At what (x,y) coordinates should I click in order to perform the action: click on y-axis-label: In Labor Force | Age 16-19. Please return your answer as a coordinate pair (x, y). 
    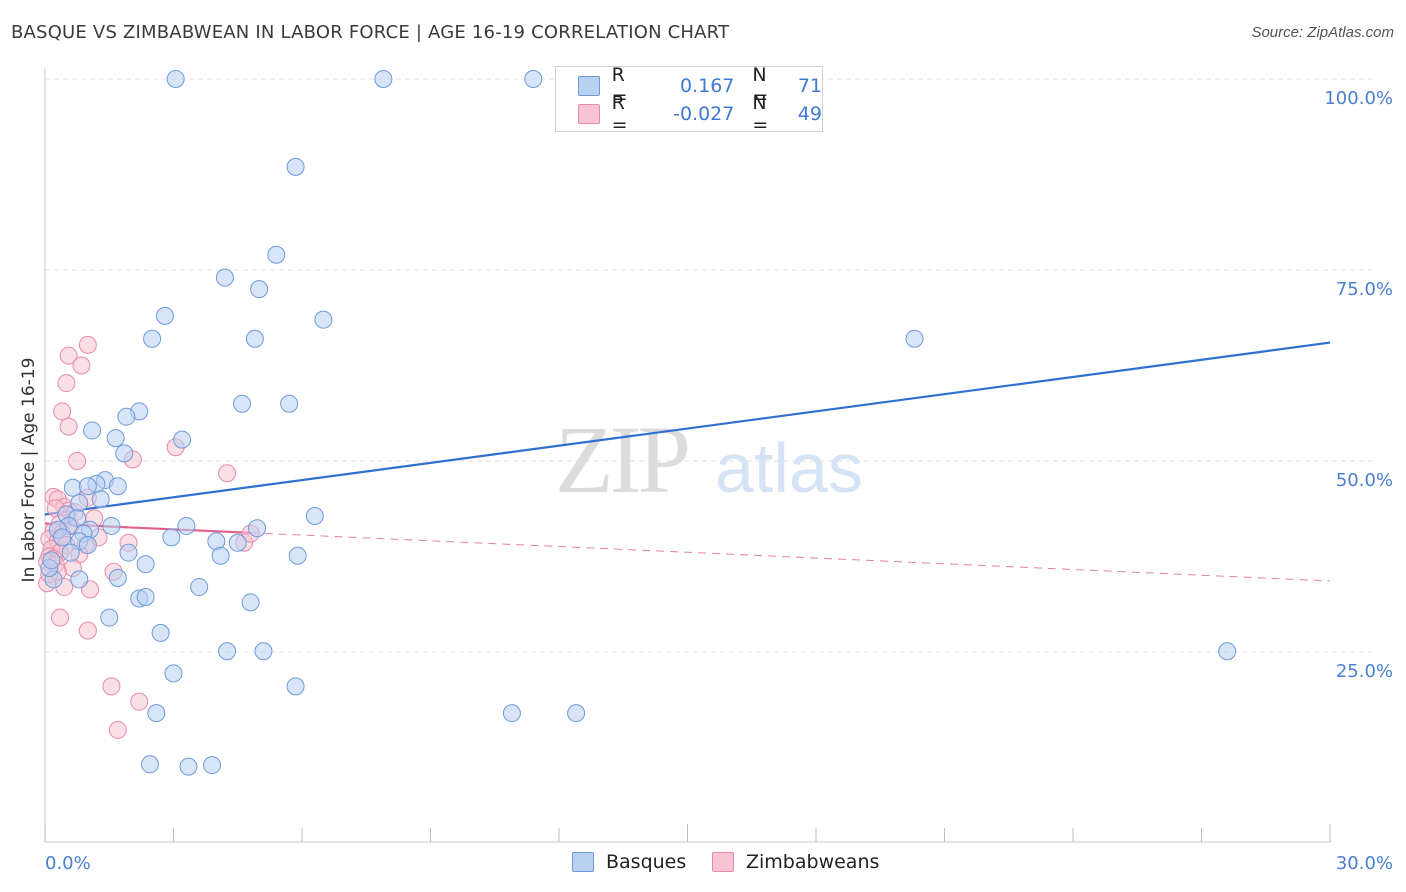
    Looking at the image, I should click on (29, 470).